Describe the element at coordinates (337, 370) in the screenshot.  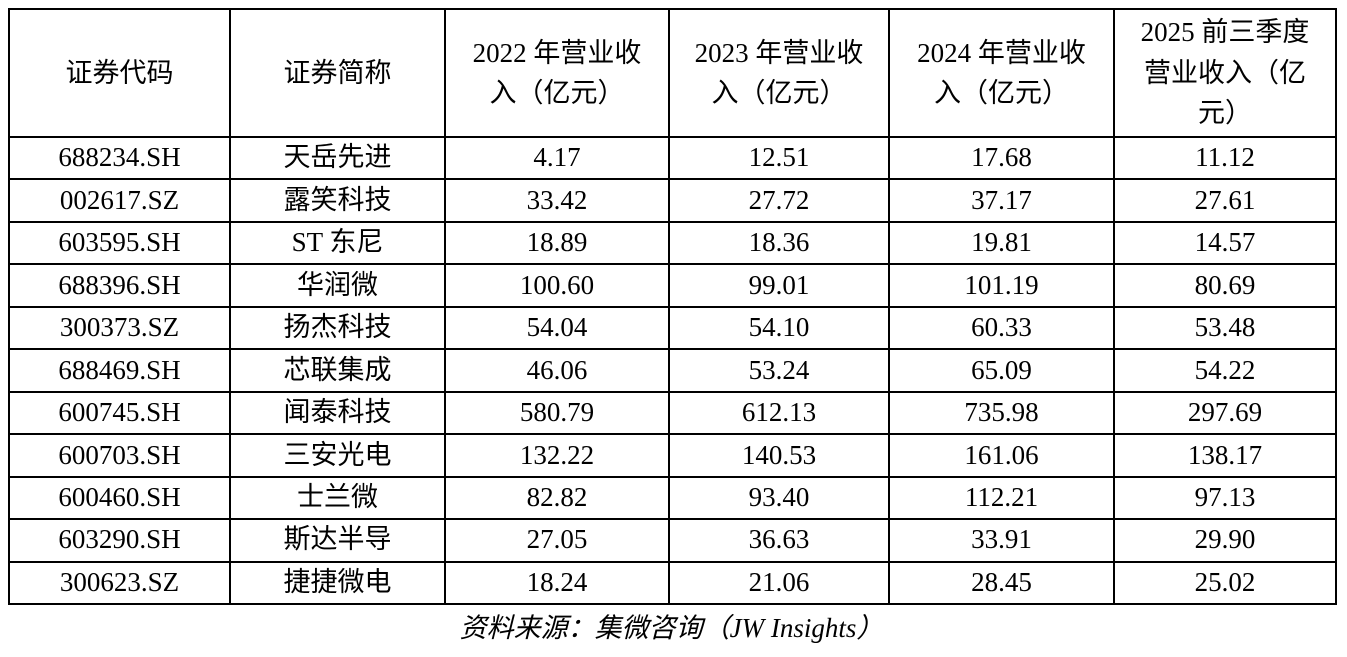
I see `table-cell: 芯联集成` at that location.